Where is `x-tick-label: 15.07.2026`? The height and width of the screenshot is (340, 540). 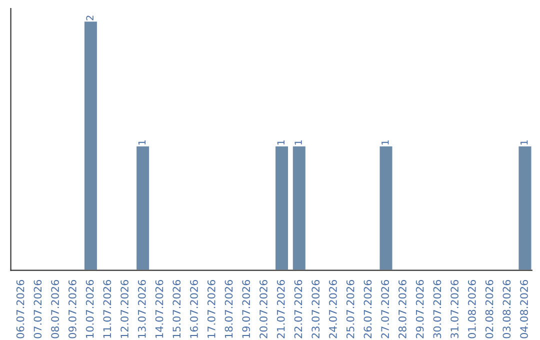 x-tick-label: 15.07.2026 is located at coordinates (176, 309).